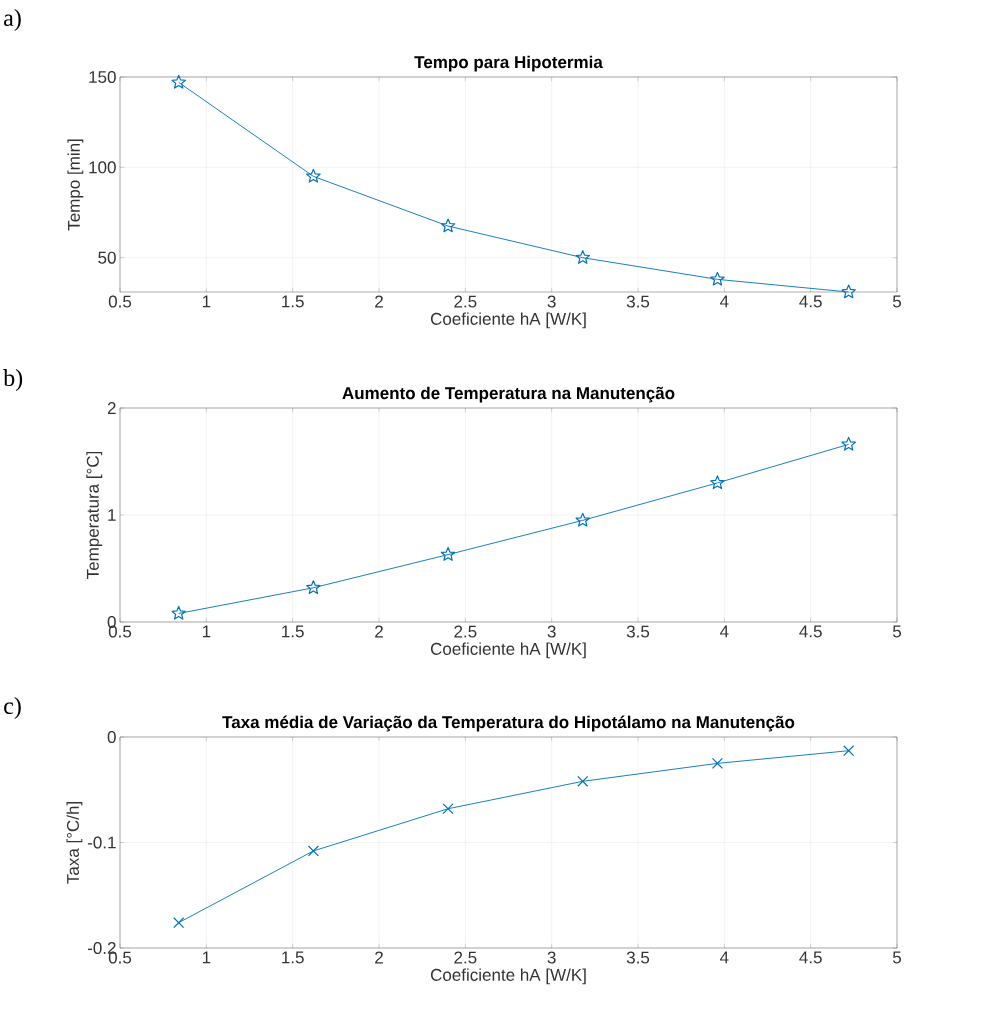 This screenshot has height=1028, width=982. Describe the element at coordinates (102, 77) in the screenshot. I see `y-tick-label: 150` at that location.